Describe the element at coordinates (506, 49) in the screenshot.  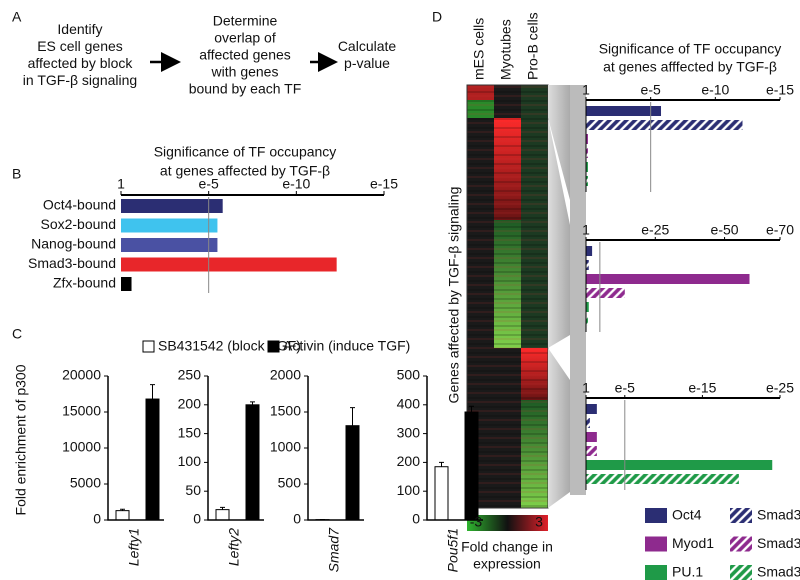
I see `column-label: Myotubes` at that location.